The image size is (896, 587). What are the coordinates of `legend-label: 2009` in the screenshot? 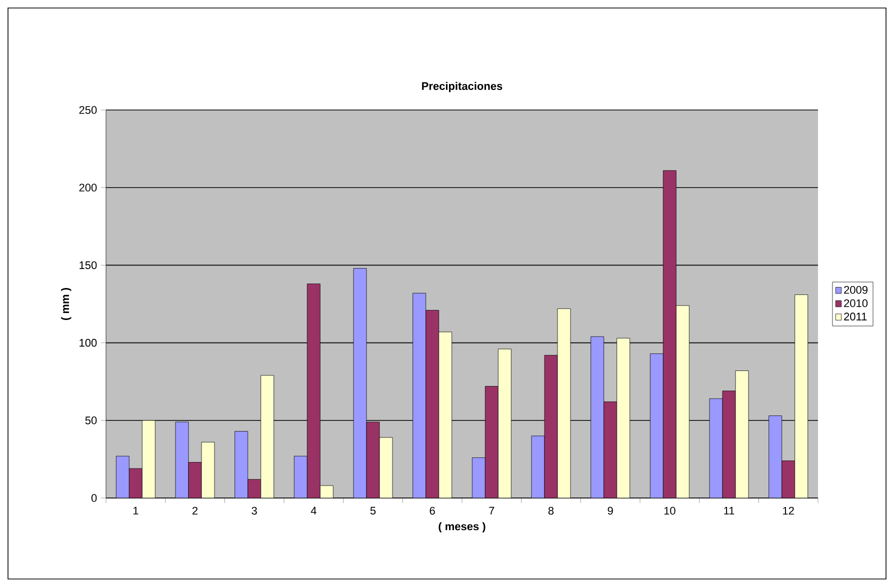 It's located at (856, 290).